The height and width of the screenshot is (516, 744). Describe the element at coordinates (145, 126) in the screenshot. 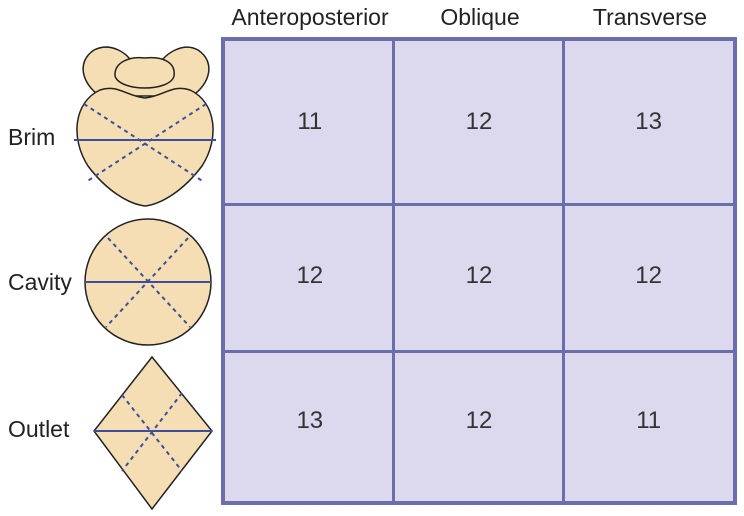

I see `brim-shape-icon` at that location.